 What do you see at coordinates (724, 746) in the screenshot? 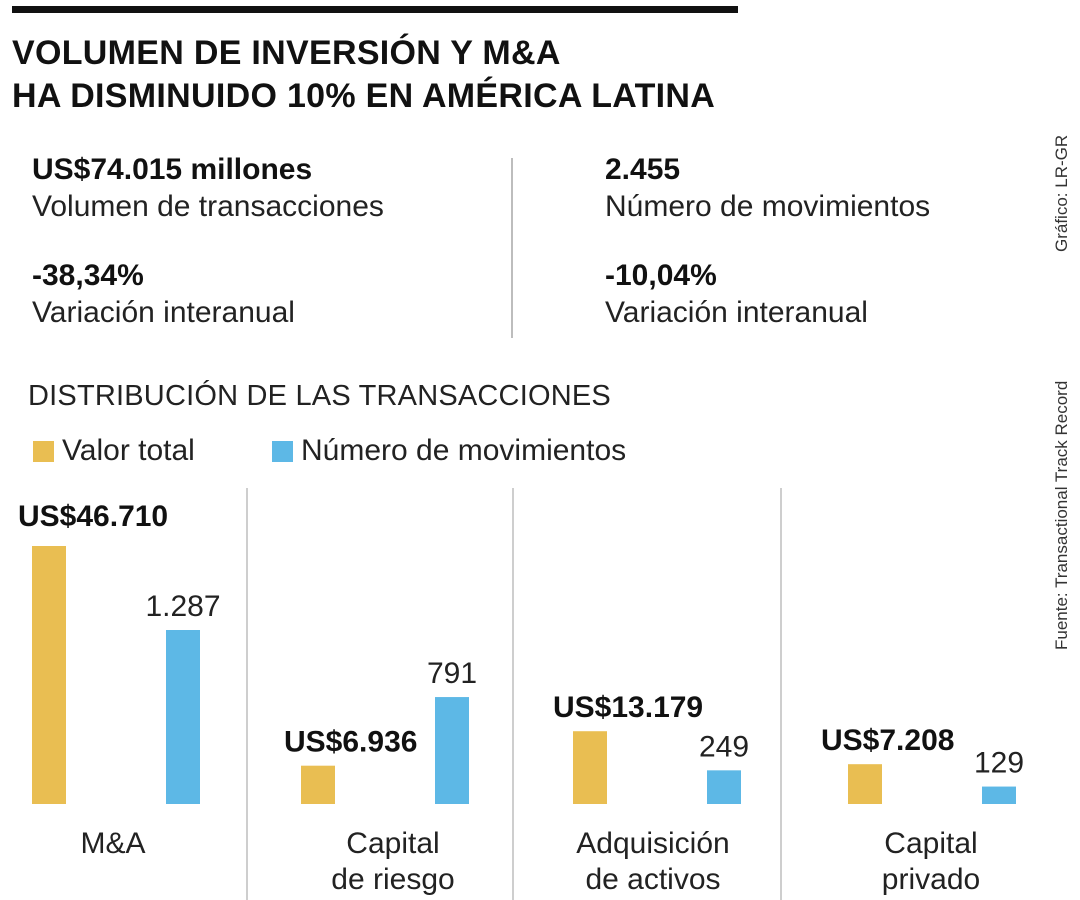
I see `data-label-numero-movimientos: 249` at bounding box center [724, 746].